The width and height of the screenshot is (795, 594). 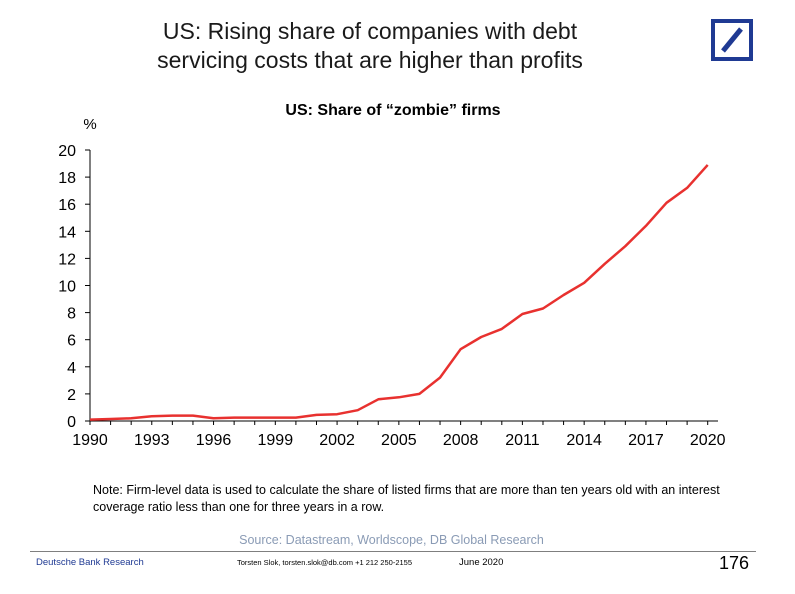 What do you see at coordinates (393, 551) in the screenshot?
I see `footer-divider` at bounding box center [393, 551].